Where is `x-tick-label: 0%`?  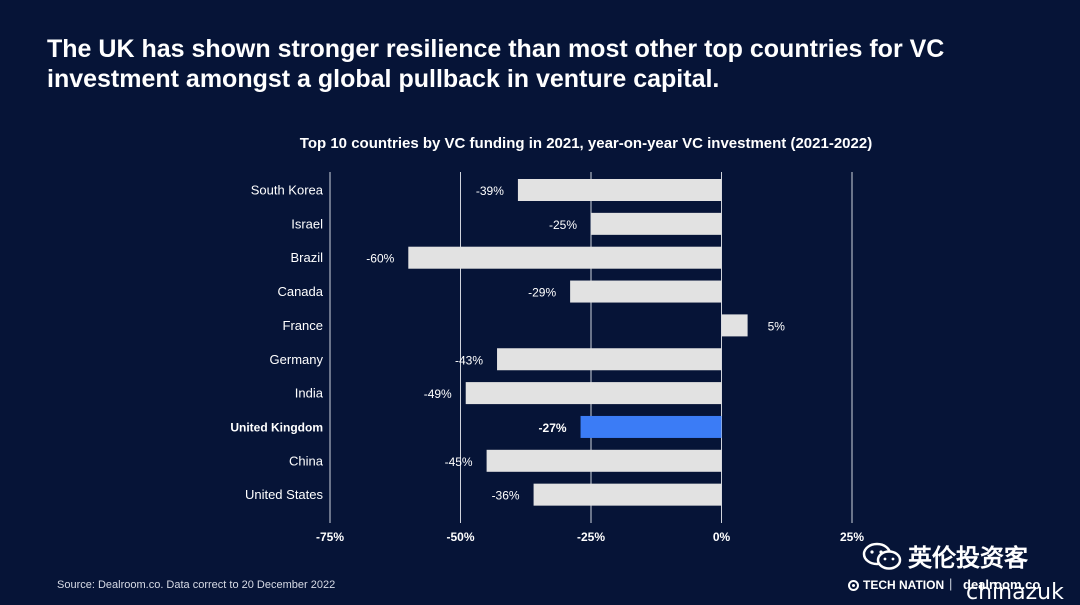 x-tick-label: 0% is located at coordinates (722, 537).